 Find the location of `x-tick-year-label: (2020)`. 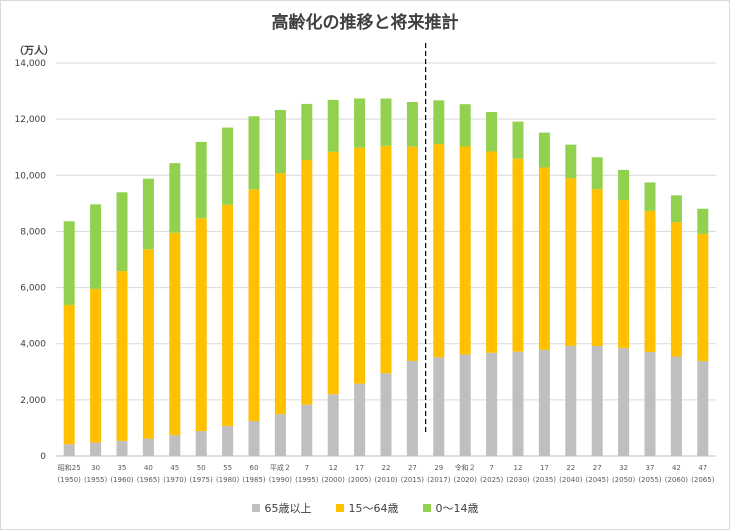

x-tick-year-label: (2020) is located at coordinates (466, 480).